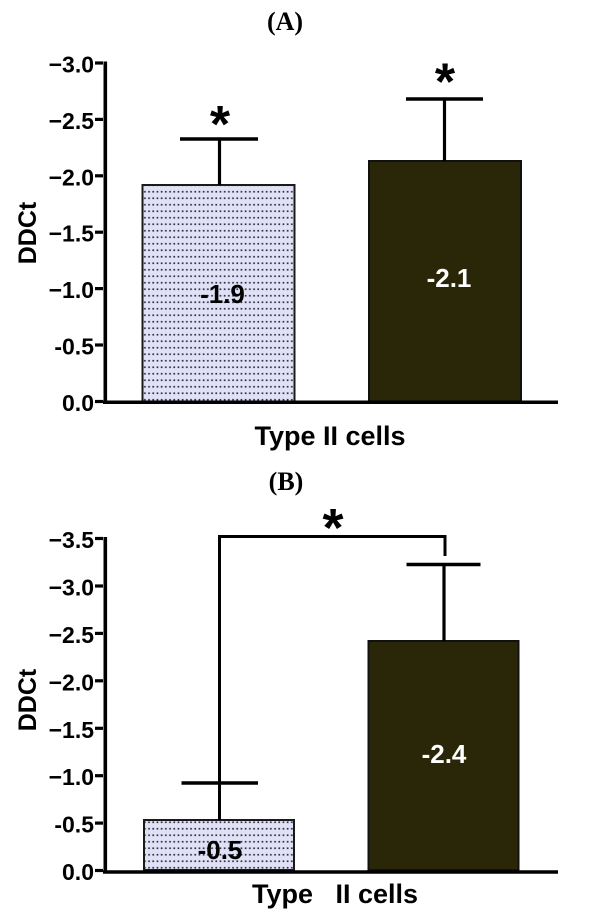 The image size is (600, 914). I want to click on svg-text: -2.4, so click(444, 754).